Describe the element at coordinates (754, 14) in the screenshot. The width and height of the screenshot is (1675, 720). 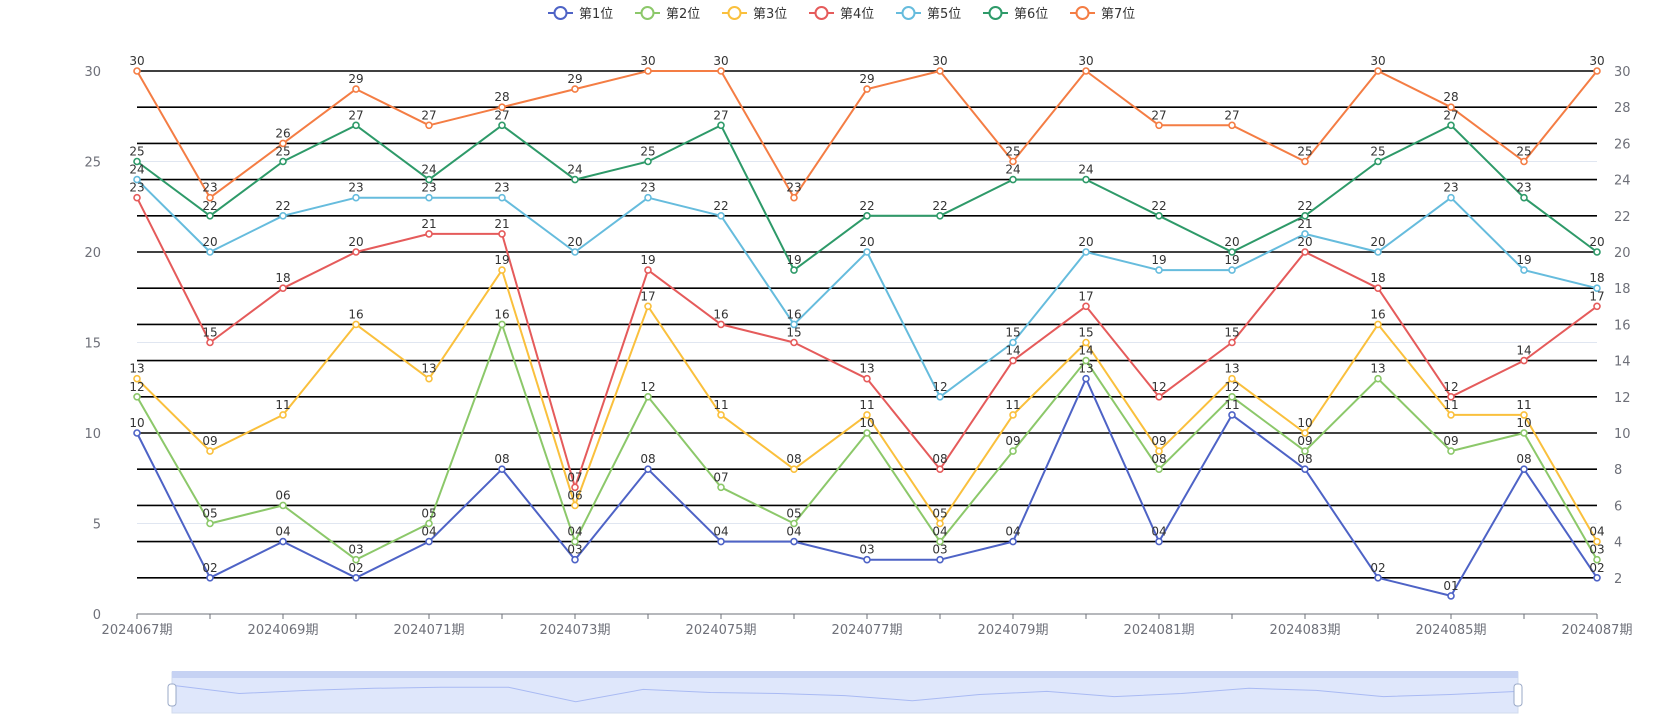
I see `legend-item: 第3位` at that location.